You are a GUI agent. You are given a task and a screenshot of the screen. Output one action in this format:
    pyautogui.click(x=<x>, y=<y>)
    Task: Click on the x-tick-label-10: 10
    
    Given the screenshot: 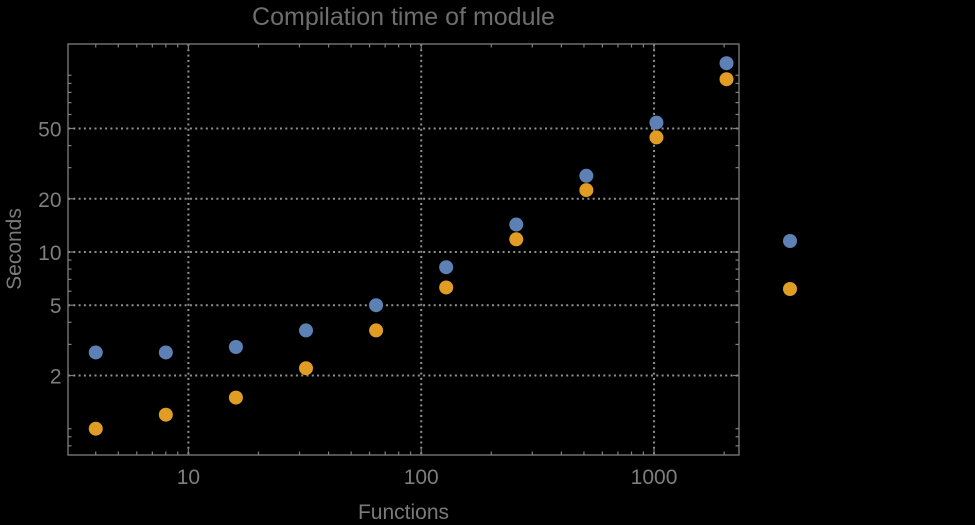 What is the action you would take?
    pyautogui.click(x=188, y=477)
    